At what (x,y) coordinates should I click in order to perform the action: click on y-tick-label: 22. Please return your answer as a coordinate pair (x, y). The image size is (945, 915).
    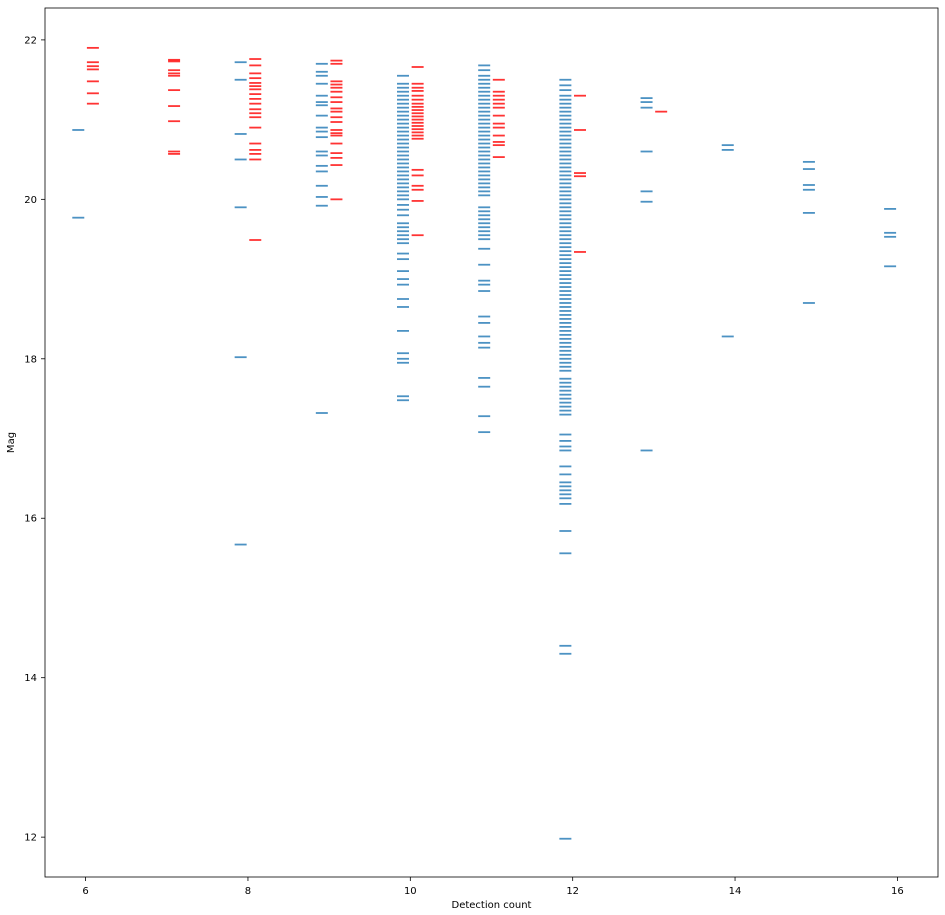
    Looking at the image, I should click on (30, 40).